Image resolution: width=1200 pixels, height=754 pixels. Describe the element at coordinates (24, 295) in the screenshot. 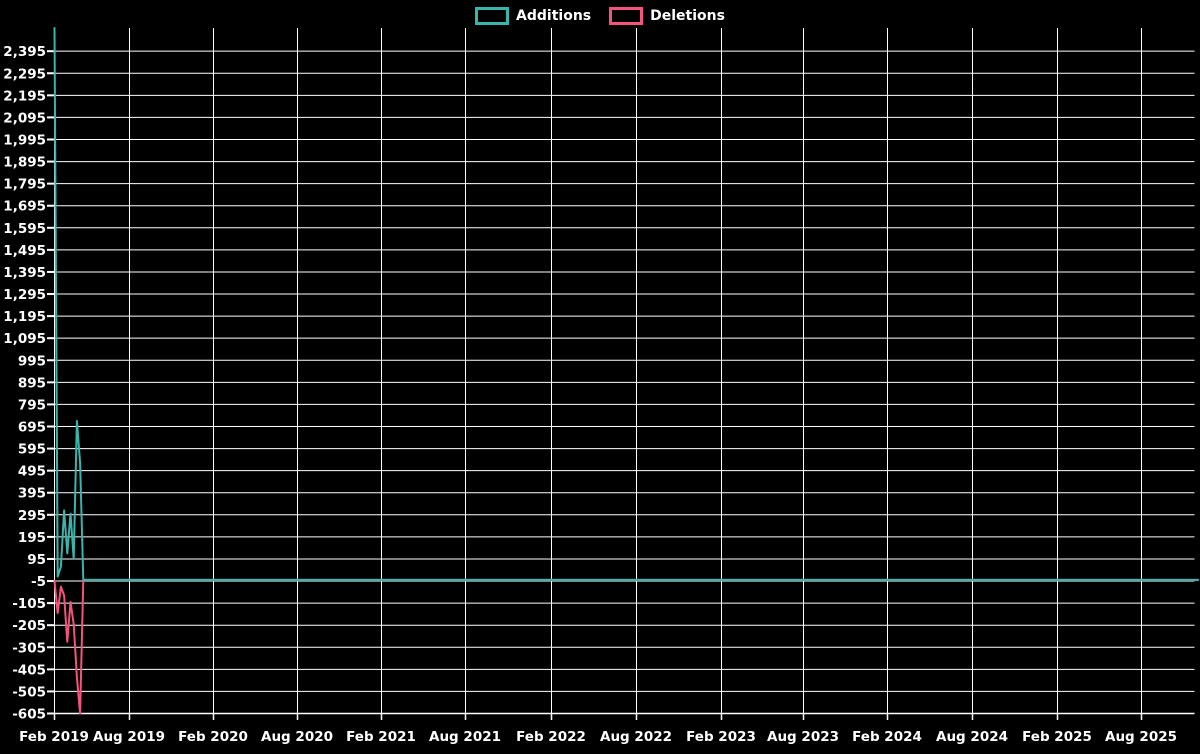

I see `y-tick-label: 1,295` at that location.